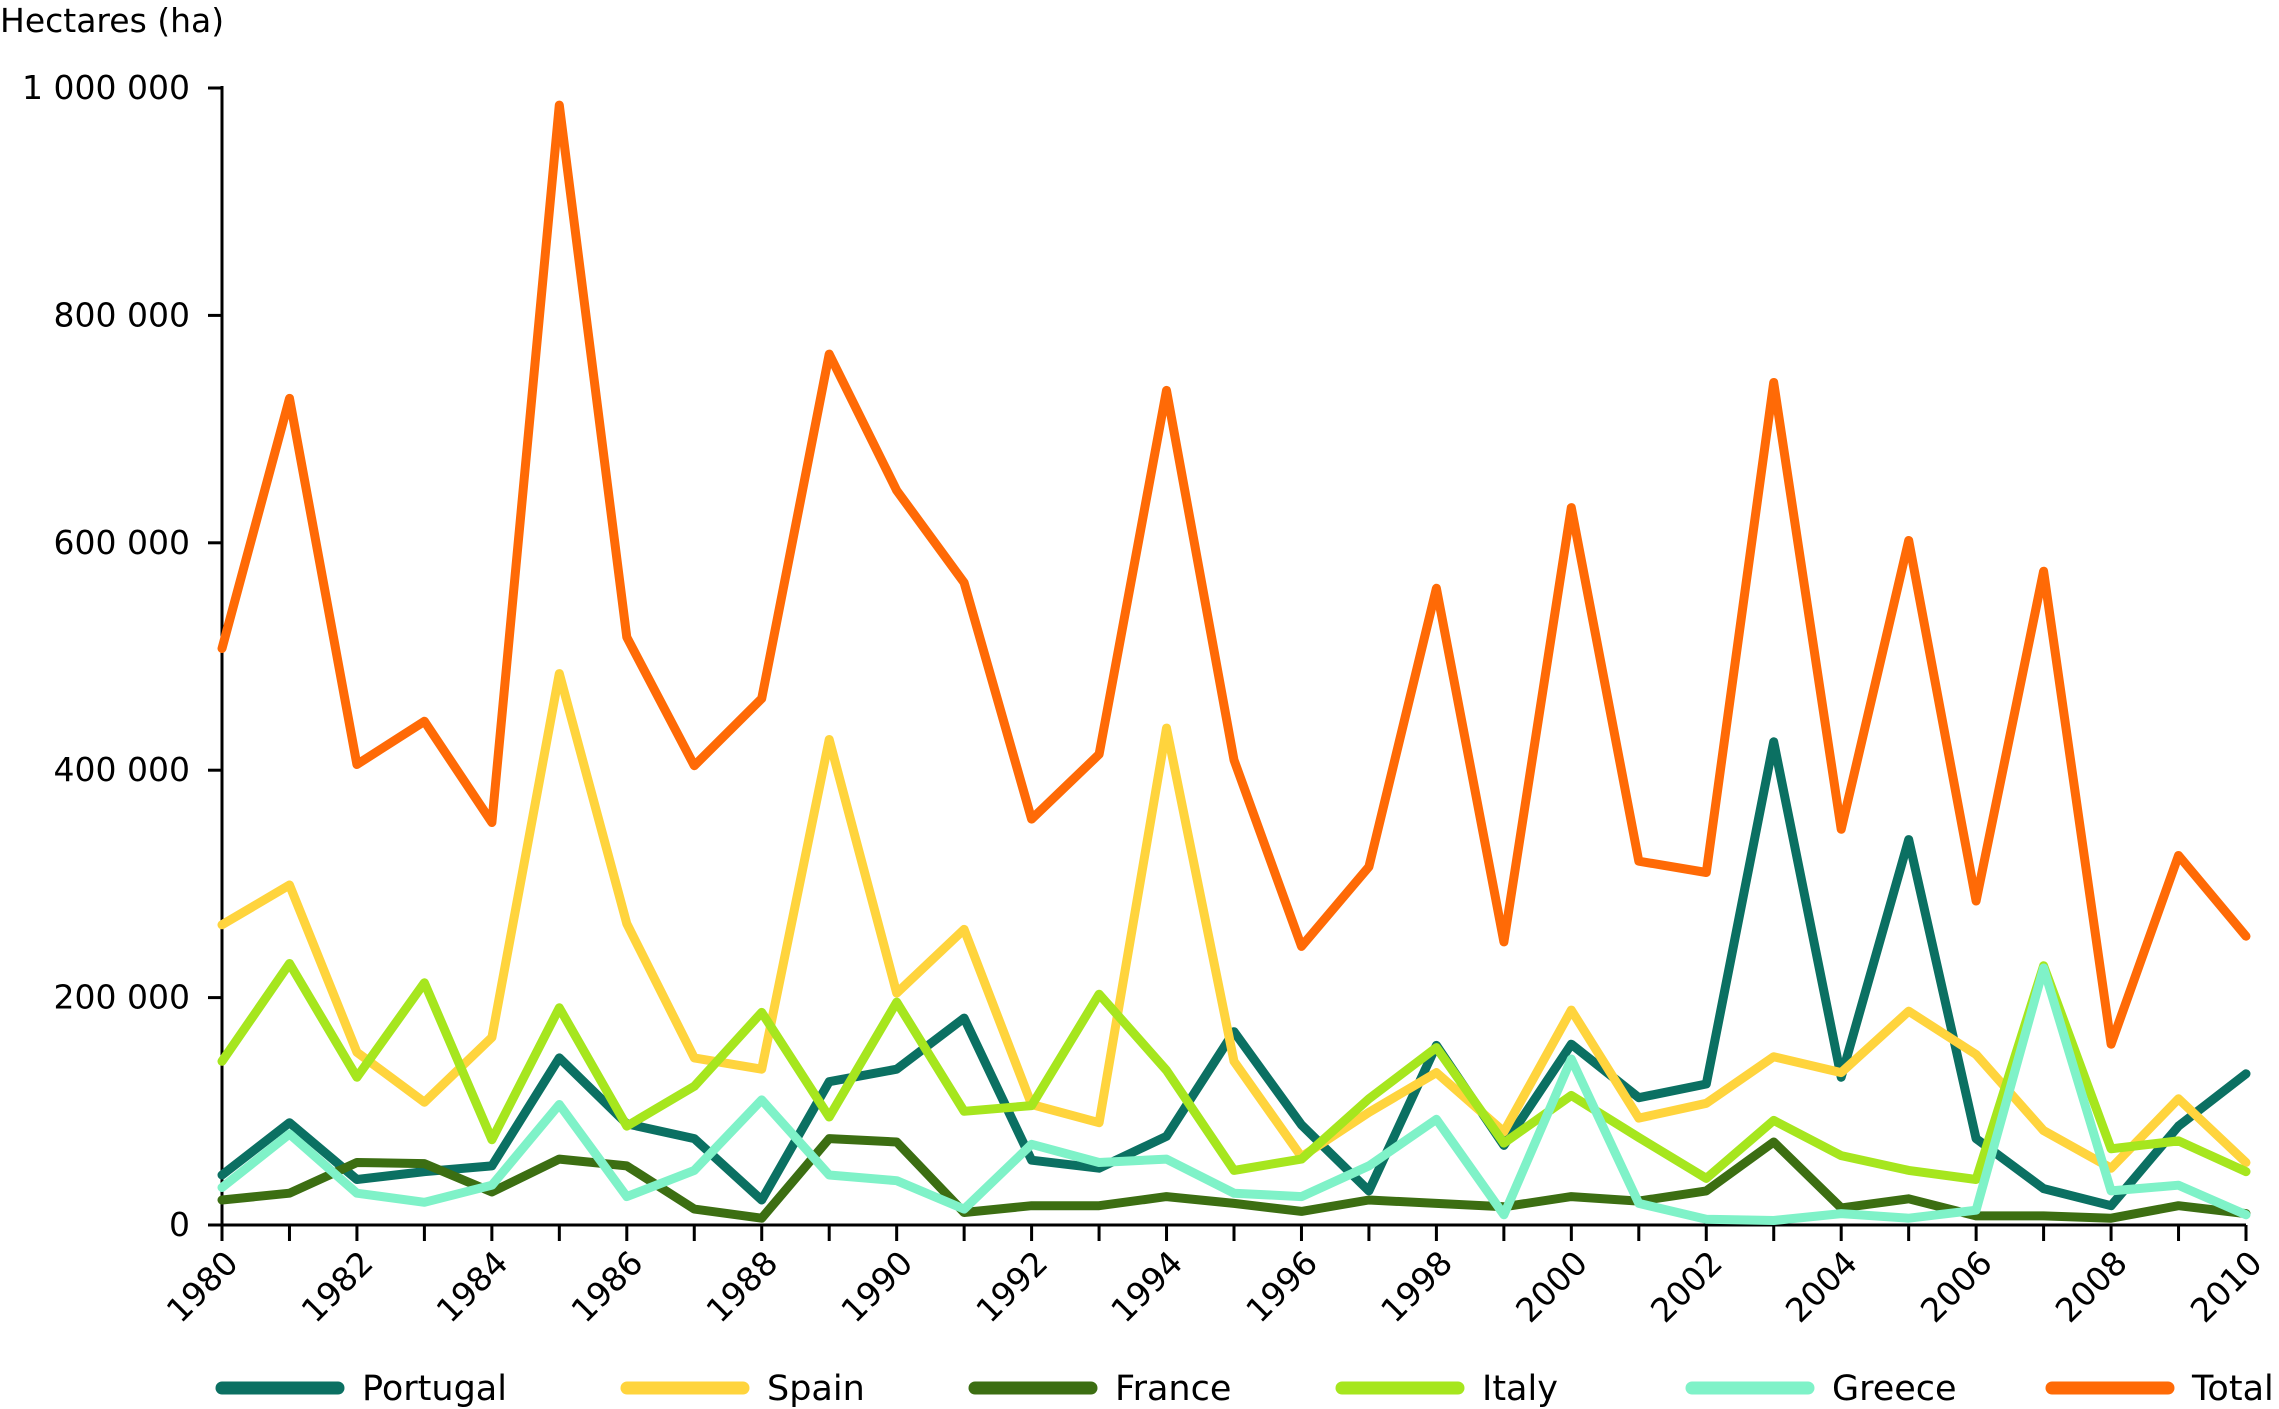 The image size is (2279, 1409). What do you see at coordinates (1146, 1286) in the screenshot?
I see `x-tick-label: 1994` at bounding box center [1146, 1286].